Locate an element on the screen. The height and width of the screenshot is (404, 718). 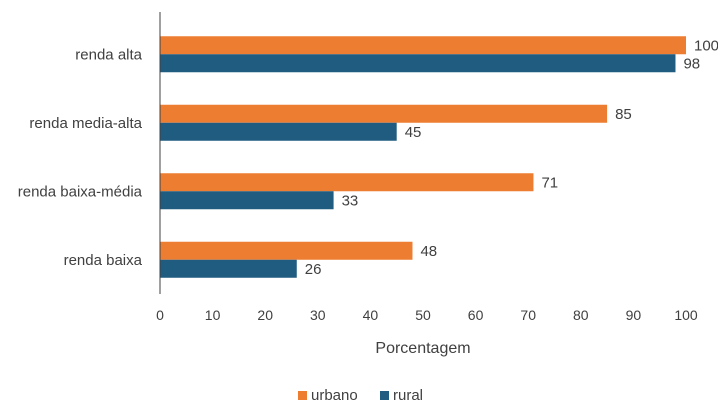
legend-label-rural: rural is located at coordinates (408, 395).